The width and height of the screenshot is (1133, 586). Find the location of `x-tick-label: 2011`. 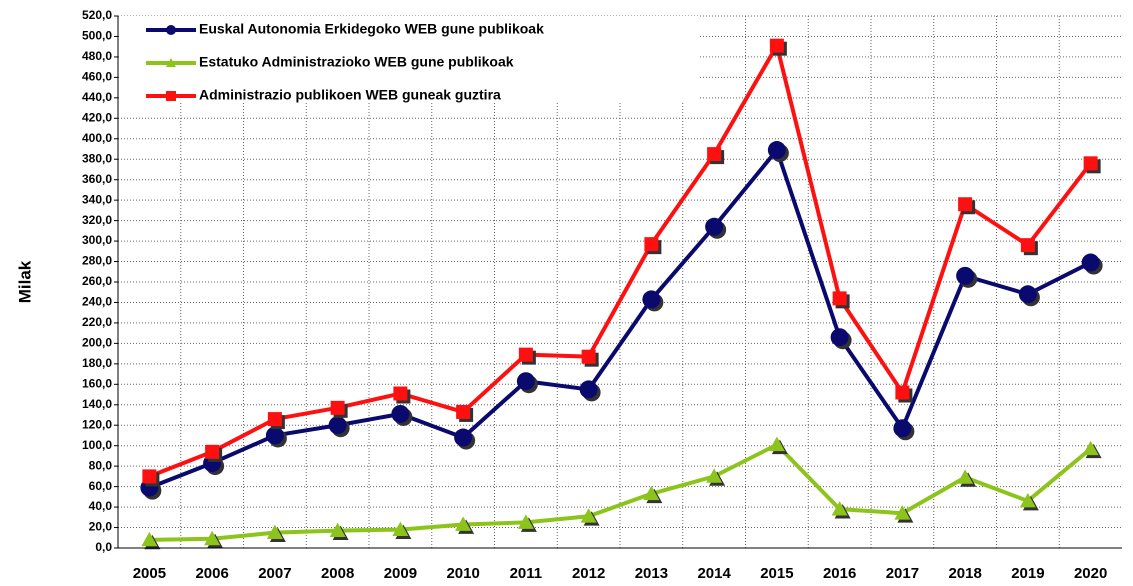

x-tick-label: 2011 is located at coordinates (526, 573).